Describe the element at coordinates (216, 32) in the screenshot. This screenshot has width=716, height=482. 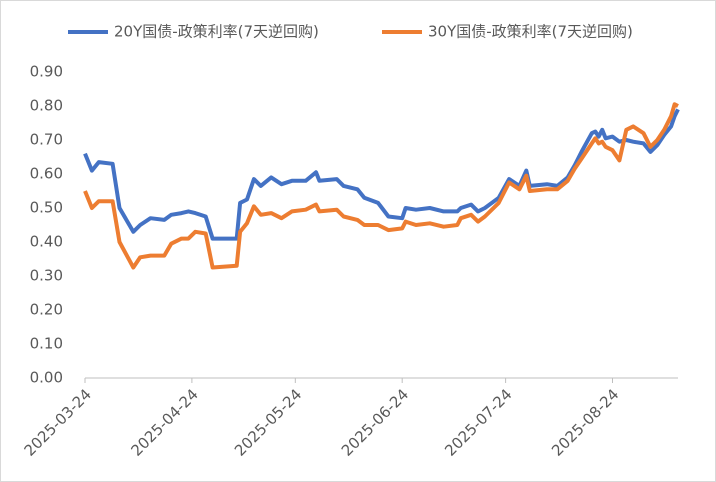
I see `legend-label: 20Y国债-政策利率(7天逆回购)` at that location.